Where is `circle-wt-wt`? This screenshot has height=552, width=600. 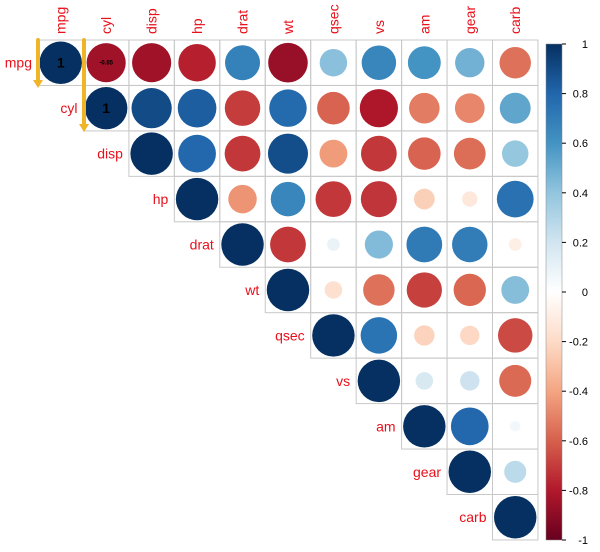
circle-wt-wt is located at coordinates (288, 290).